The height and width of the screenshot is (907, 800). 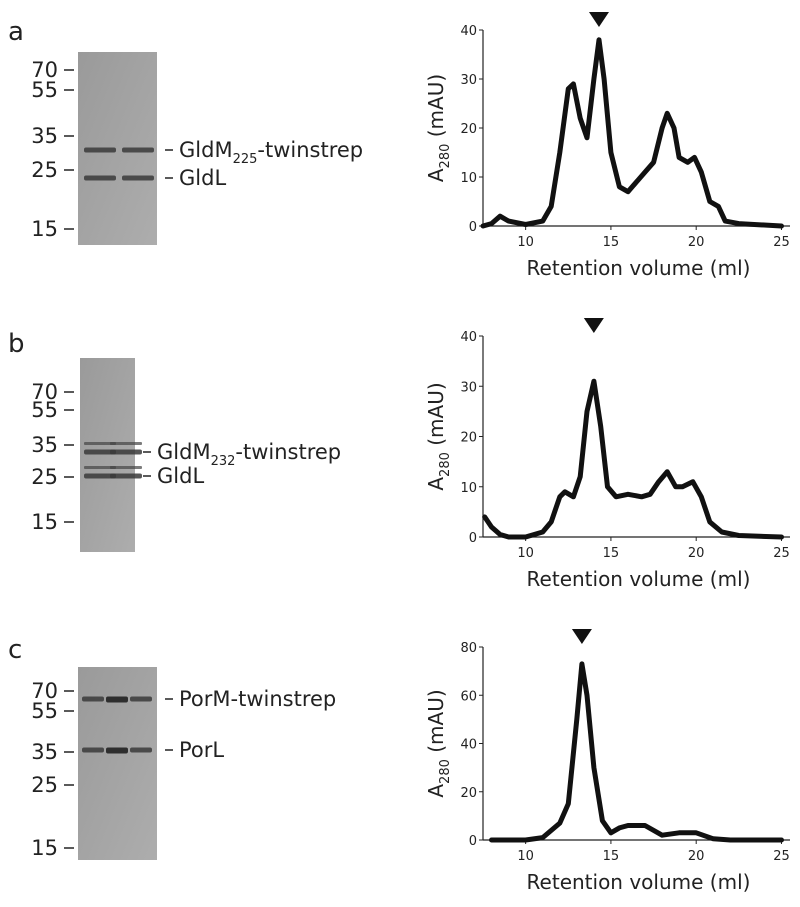 I want to click on label-main: PorM-twinstrep, so click(x=257, y=699).